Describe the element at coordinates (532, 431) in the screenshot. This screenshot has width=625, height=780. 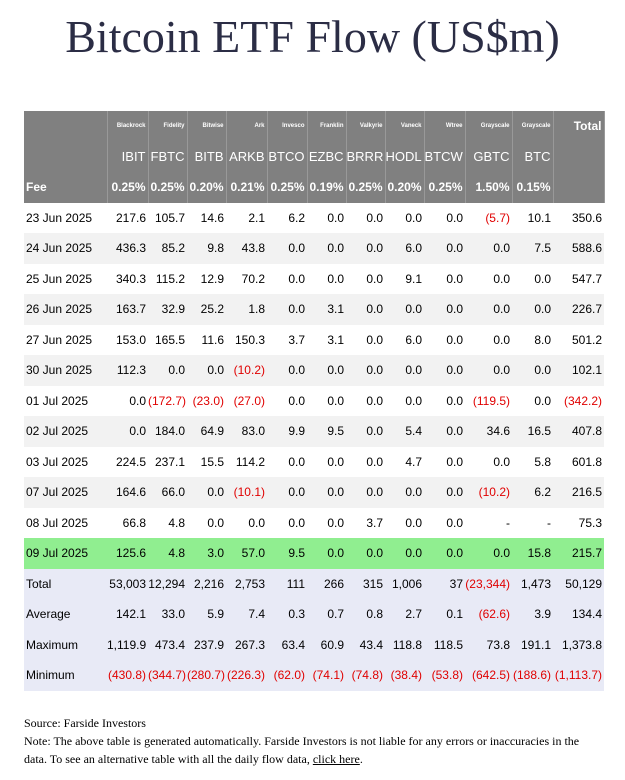
I see `flow: 16.5` at that location.